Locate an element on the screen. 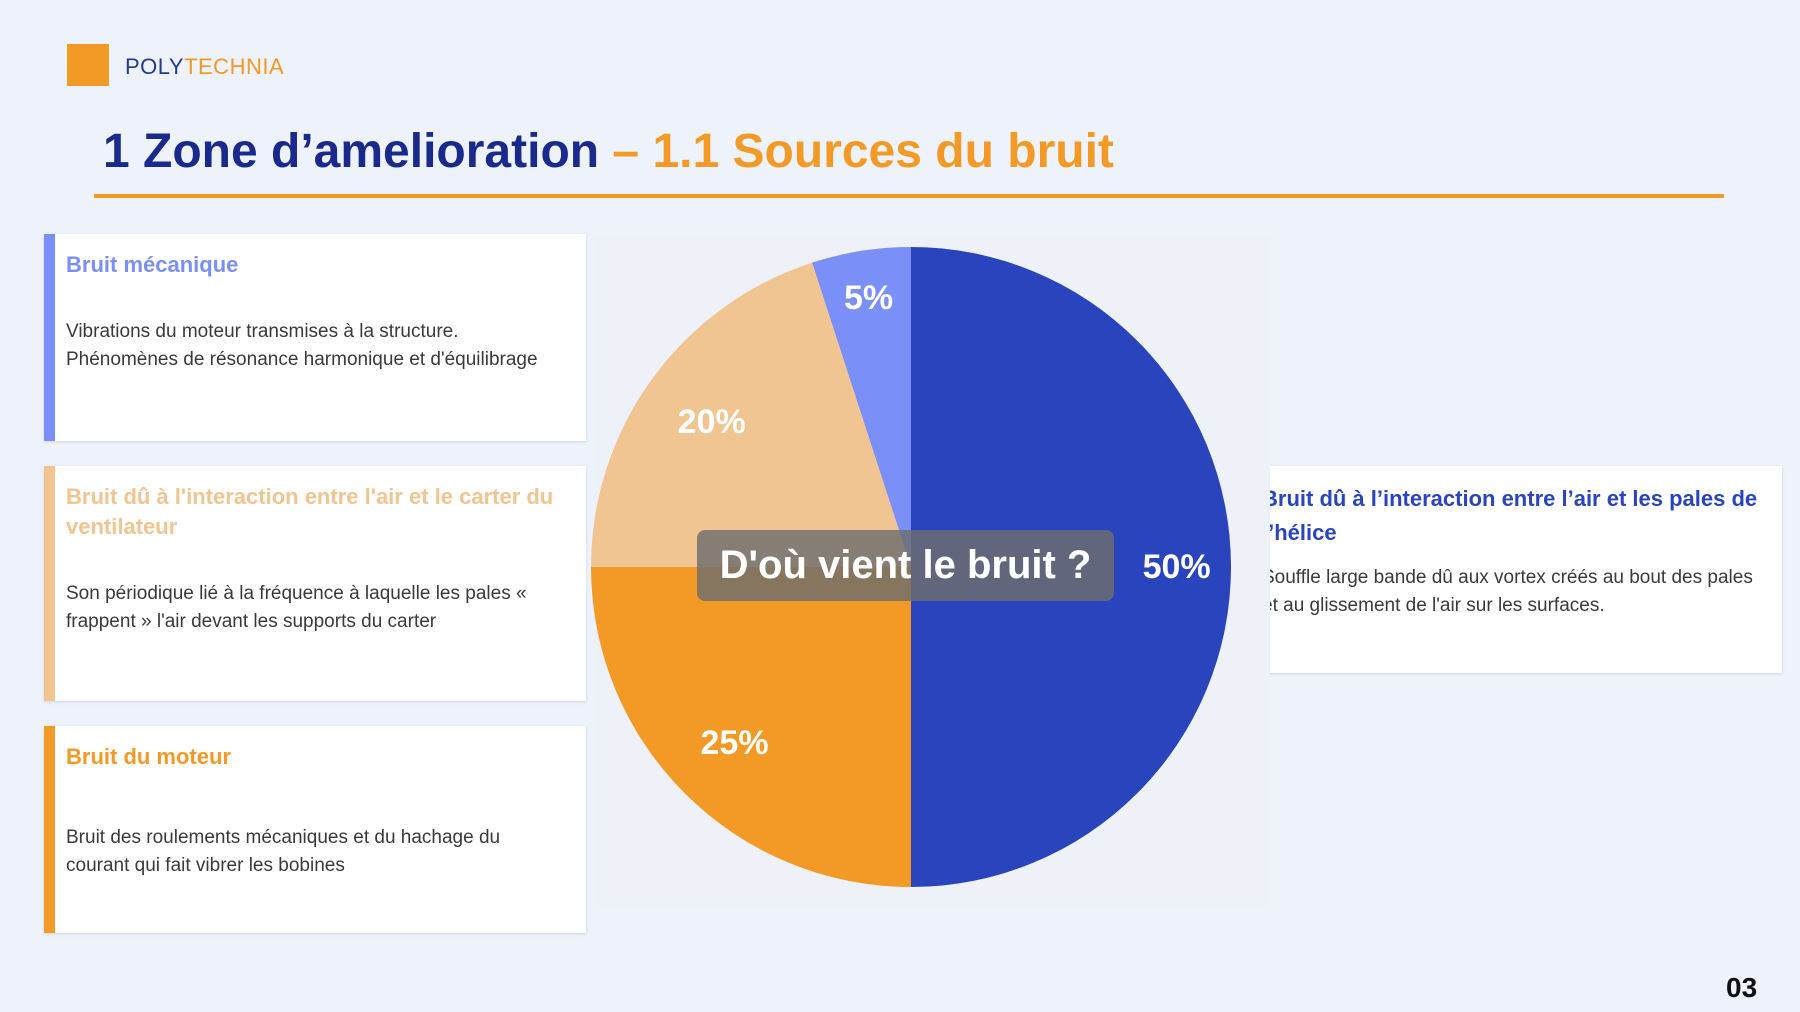 Image resolution: width=1800 pixels, height=1012 pixels. subsection-title: – 1.1 Sources du bruit is located at coordinates (863, 151).